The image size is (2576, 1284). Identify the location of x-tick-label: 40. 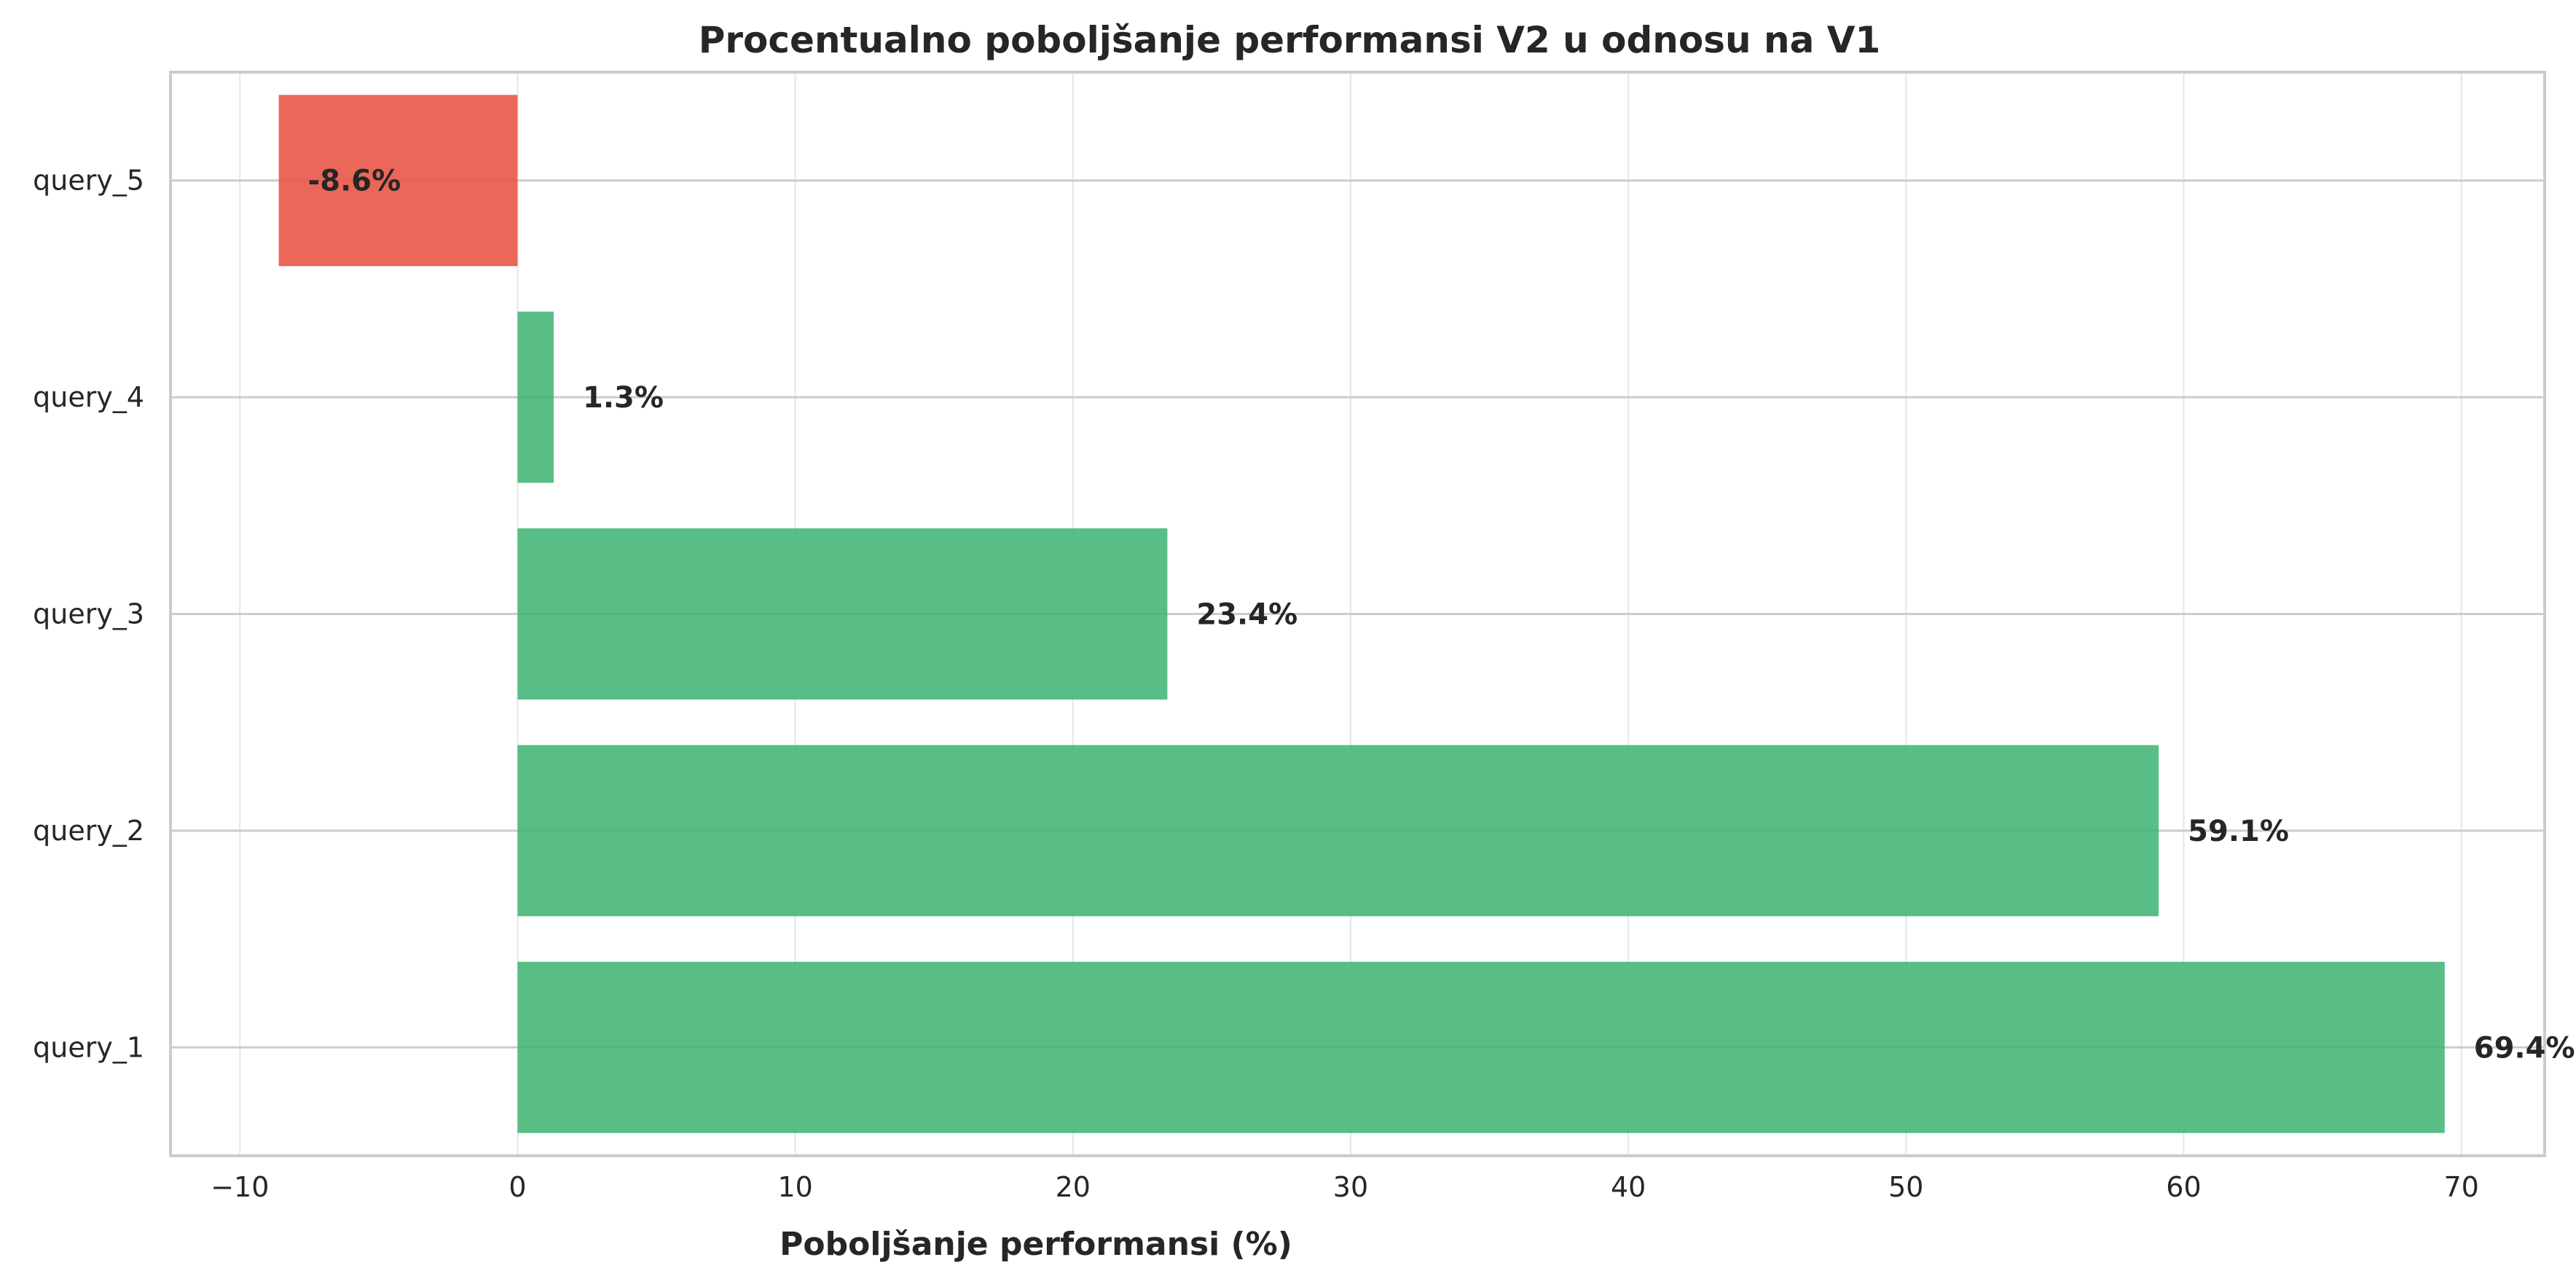
(1628, 1187).